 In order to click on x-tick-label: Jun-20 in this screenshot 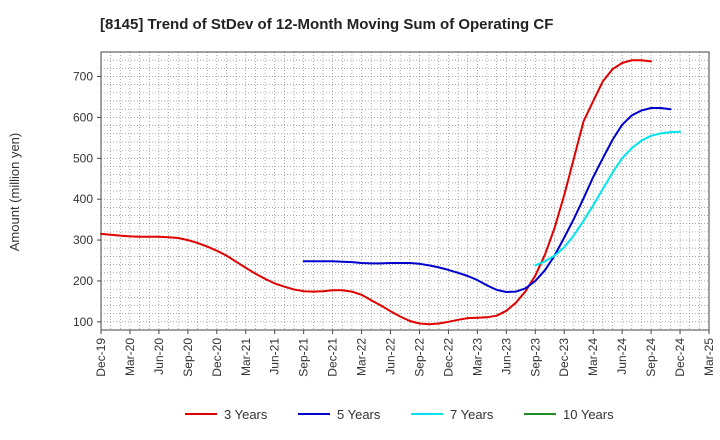, I will do `click(159, 356)`.